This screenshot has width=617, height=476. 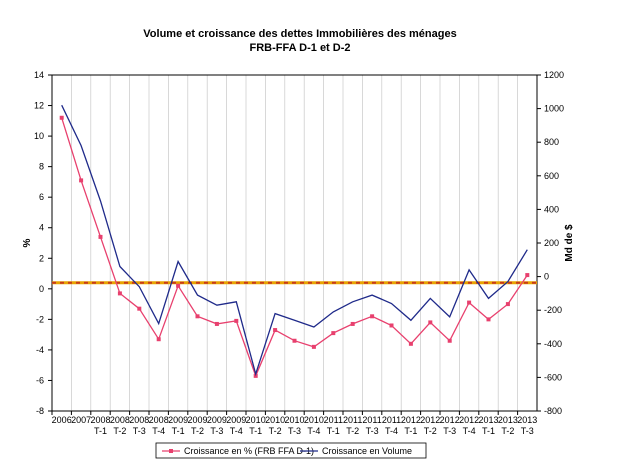 What do you see at coordinates (39, 106) in the screenshot?
I see `y-tick-label: 12` at bounding box center [39, 106].